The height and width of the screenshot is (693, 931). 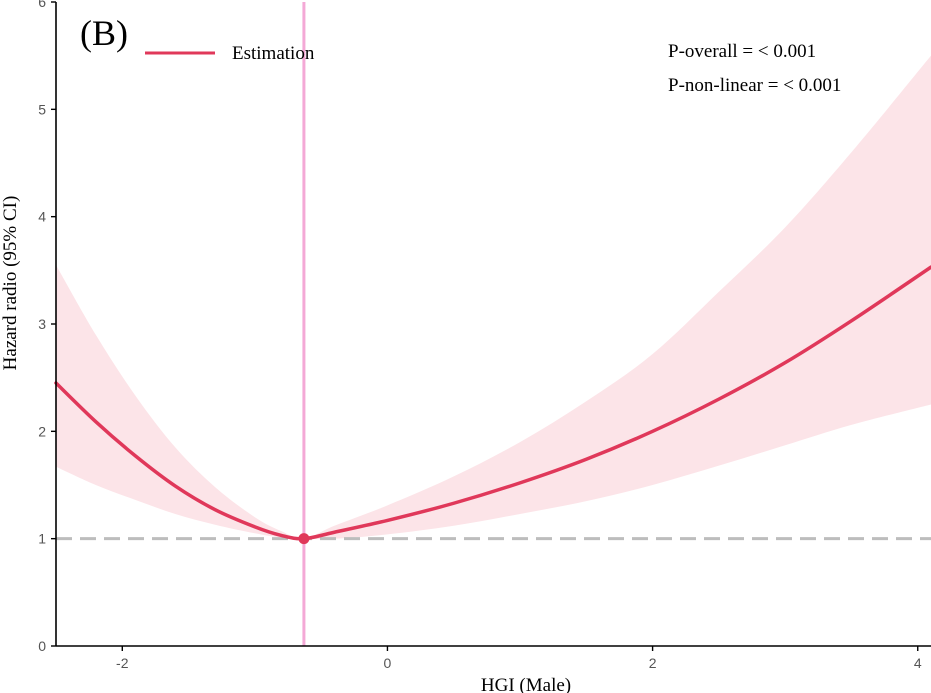 What do you see at coordinates (42, 539) in the screenshot?
I see `y-tick-label: 1` at bounding box center [42, 539].